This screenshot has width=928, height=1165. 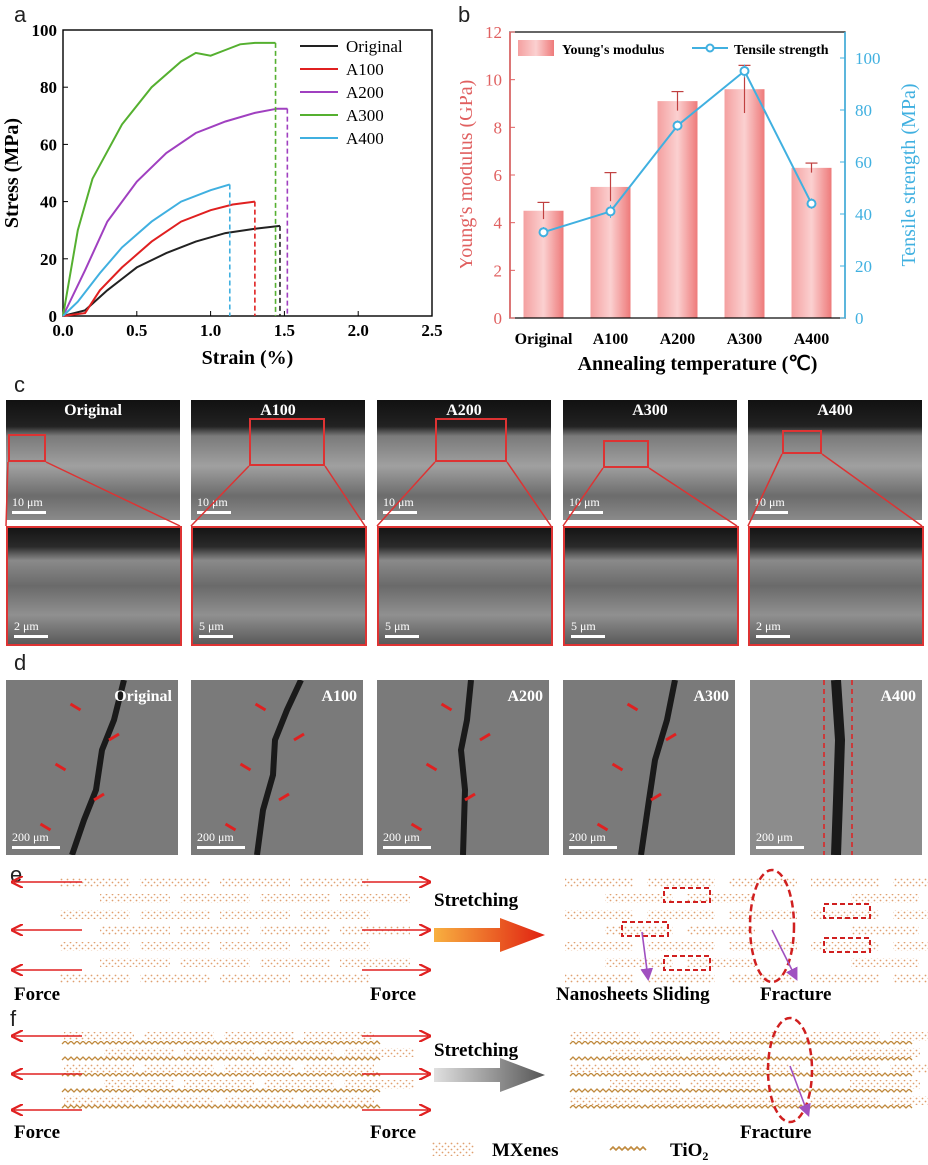 I want to click on bar-a400, so click(x=811, y=242).